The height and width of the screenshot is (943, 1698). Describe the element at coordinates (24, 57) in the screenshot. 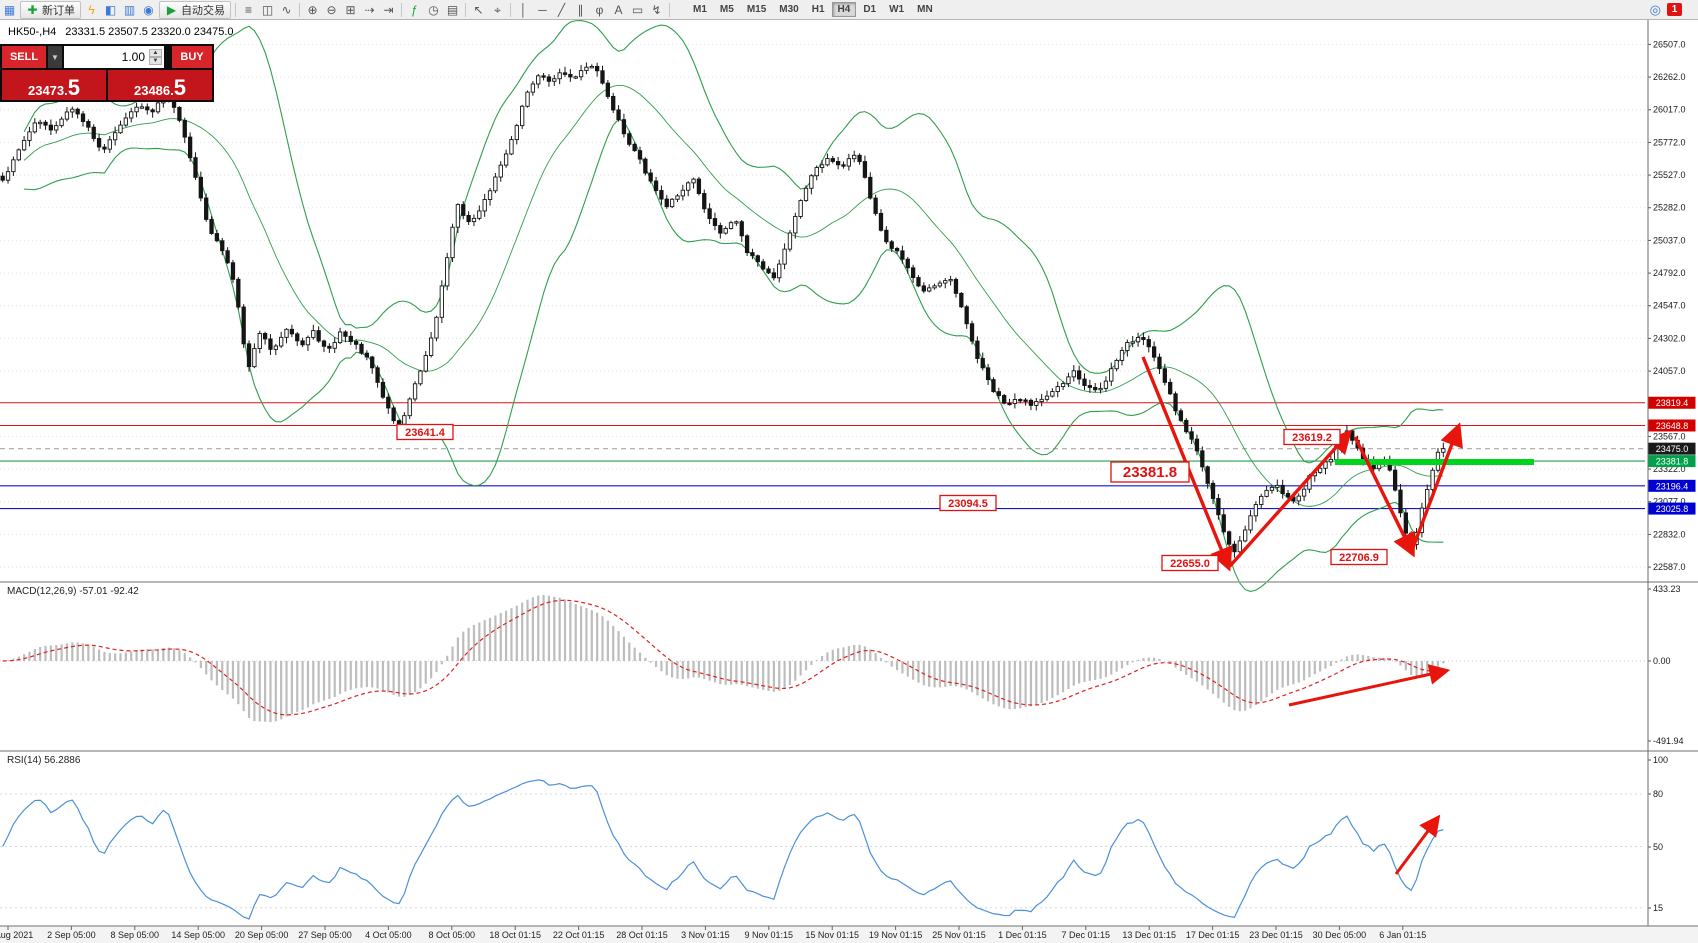

I see `sell-button: SELL` at that location.